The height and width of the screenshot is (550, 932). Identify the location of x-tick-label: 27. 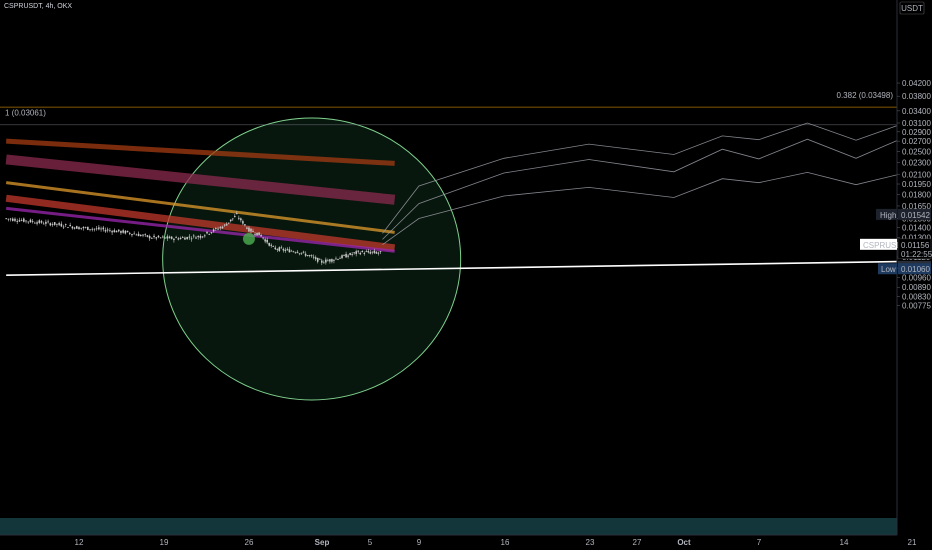
(637, 542).